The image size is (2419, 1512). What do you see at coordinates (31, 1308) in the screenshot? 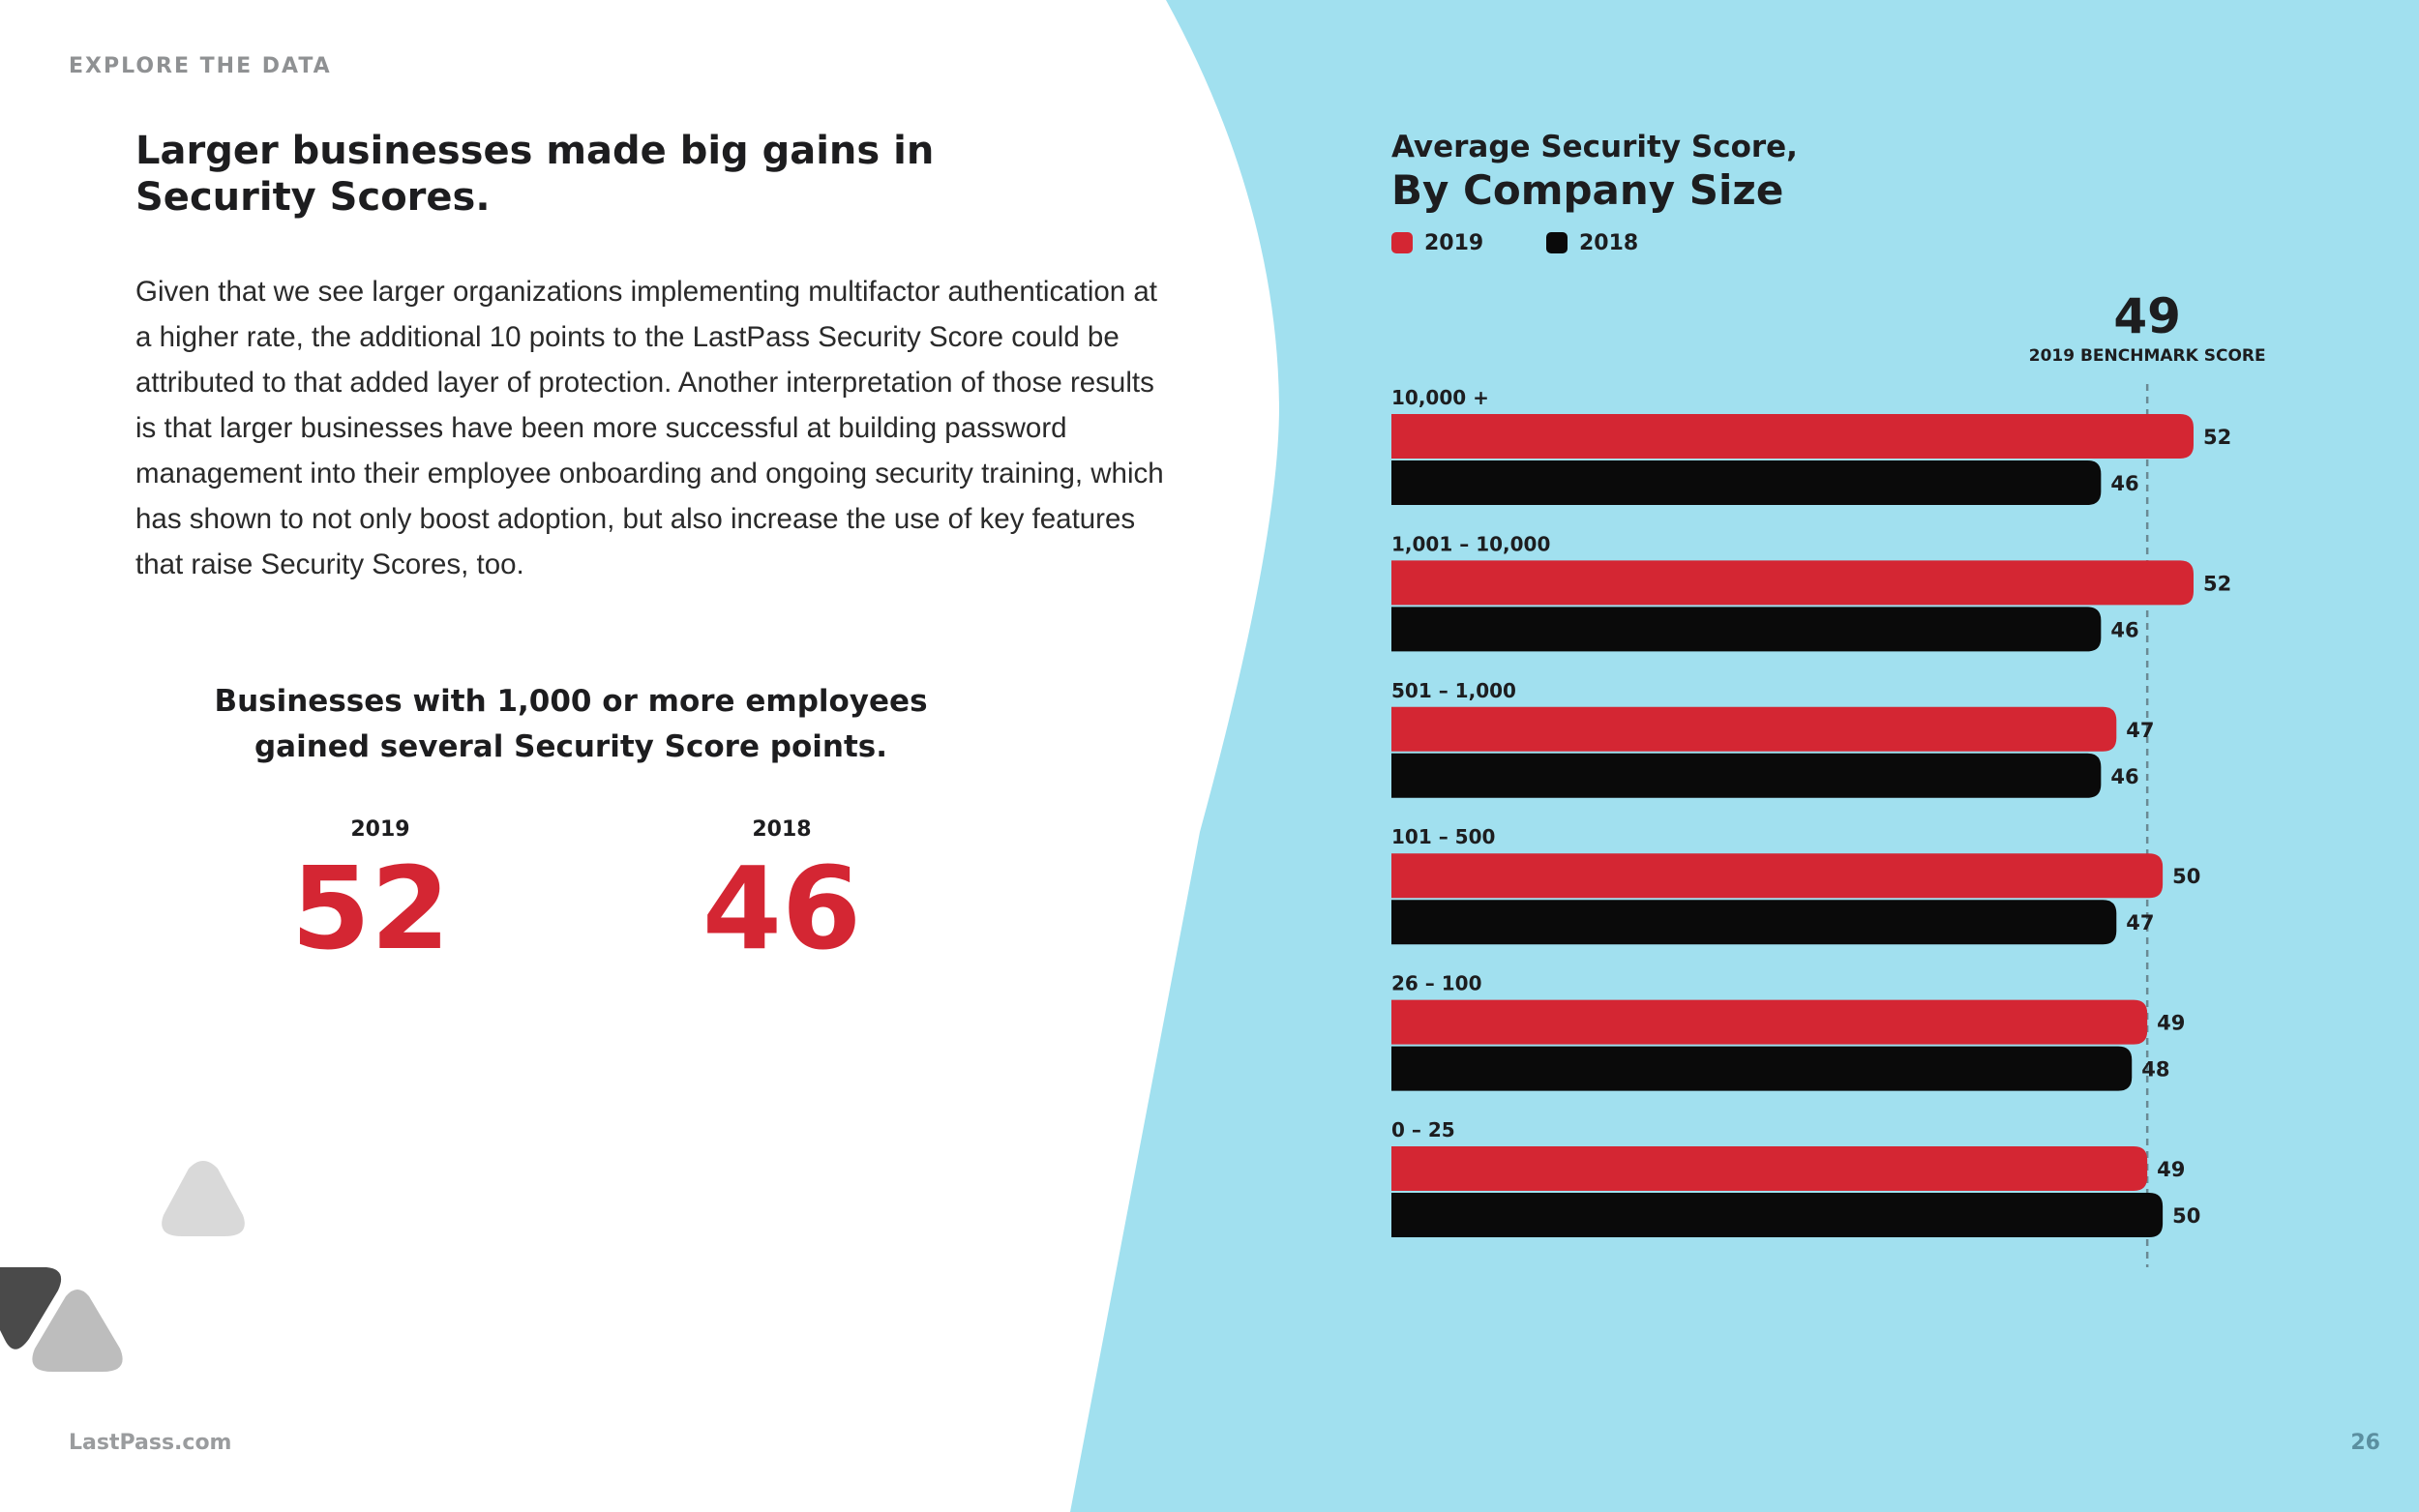
I see `dark-triangle-shape` at bounding box center [31, 1308].